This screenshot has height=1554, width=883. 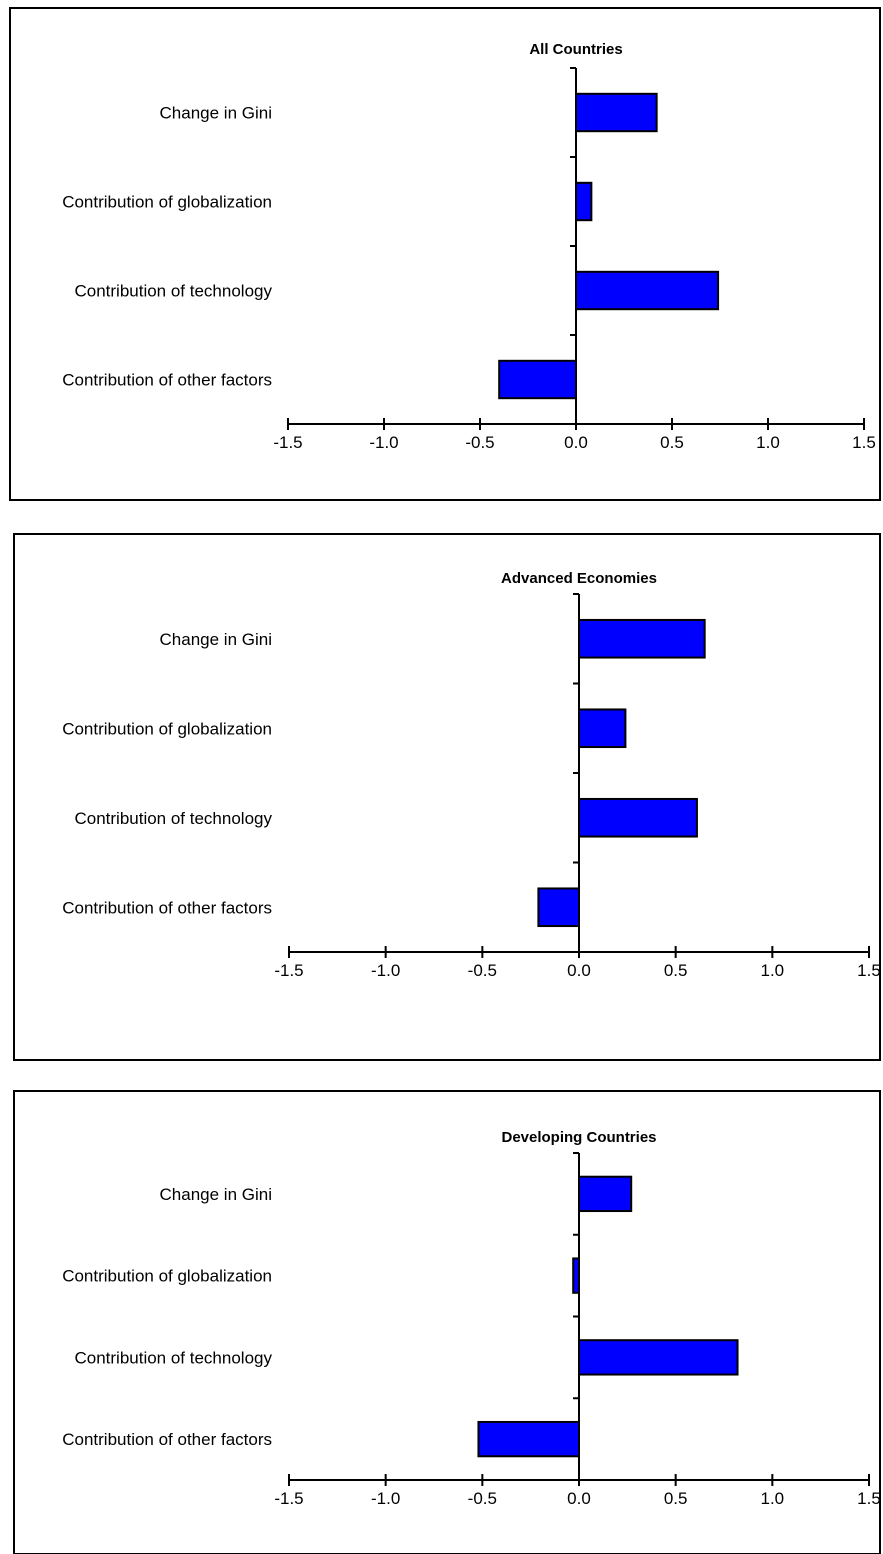 What do you see at coordinates (578, 1137) in the screenshot?
I see `chart-title: Developing Countries` at bounding box center [578, 1137].